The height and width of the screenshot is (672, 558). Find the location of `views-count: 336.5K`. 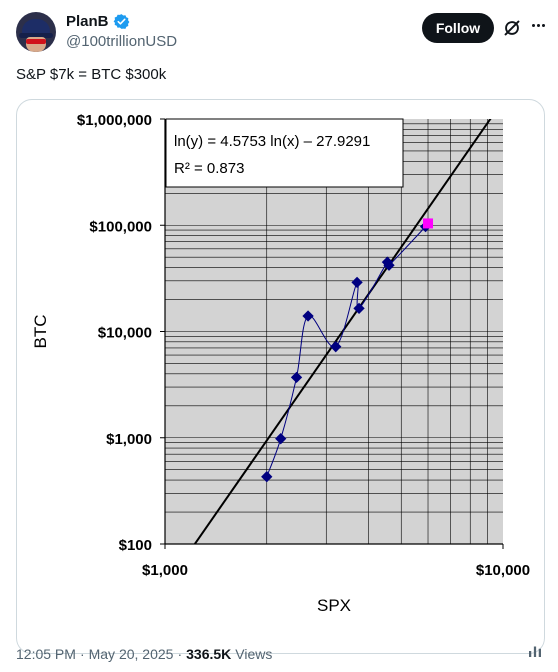

views-count: 336.5K is located at coordinates (209, 654).